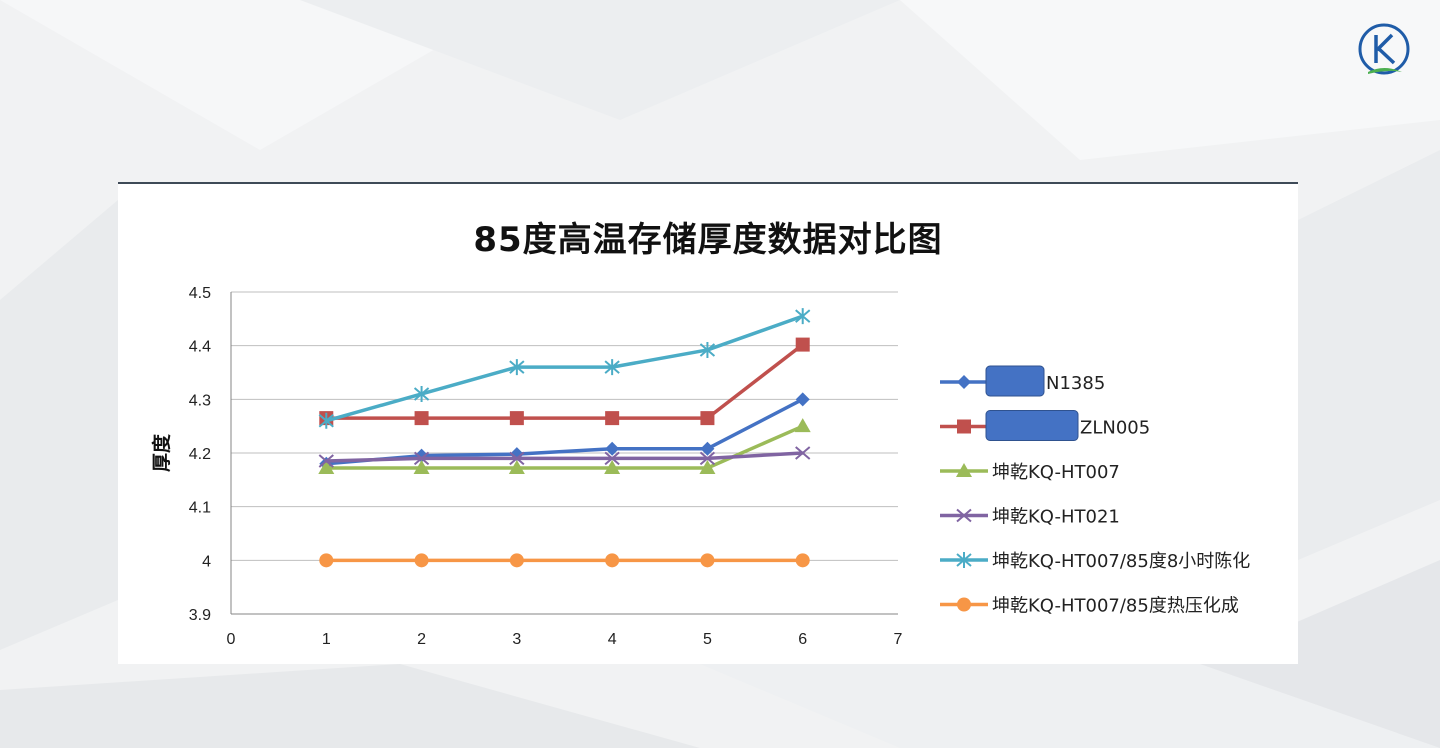  Describe the element at coordinates (200, 615) in the screenshot. I see `y-tick-label: 3.9` at that location.